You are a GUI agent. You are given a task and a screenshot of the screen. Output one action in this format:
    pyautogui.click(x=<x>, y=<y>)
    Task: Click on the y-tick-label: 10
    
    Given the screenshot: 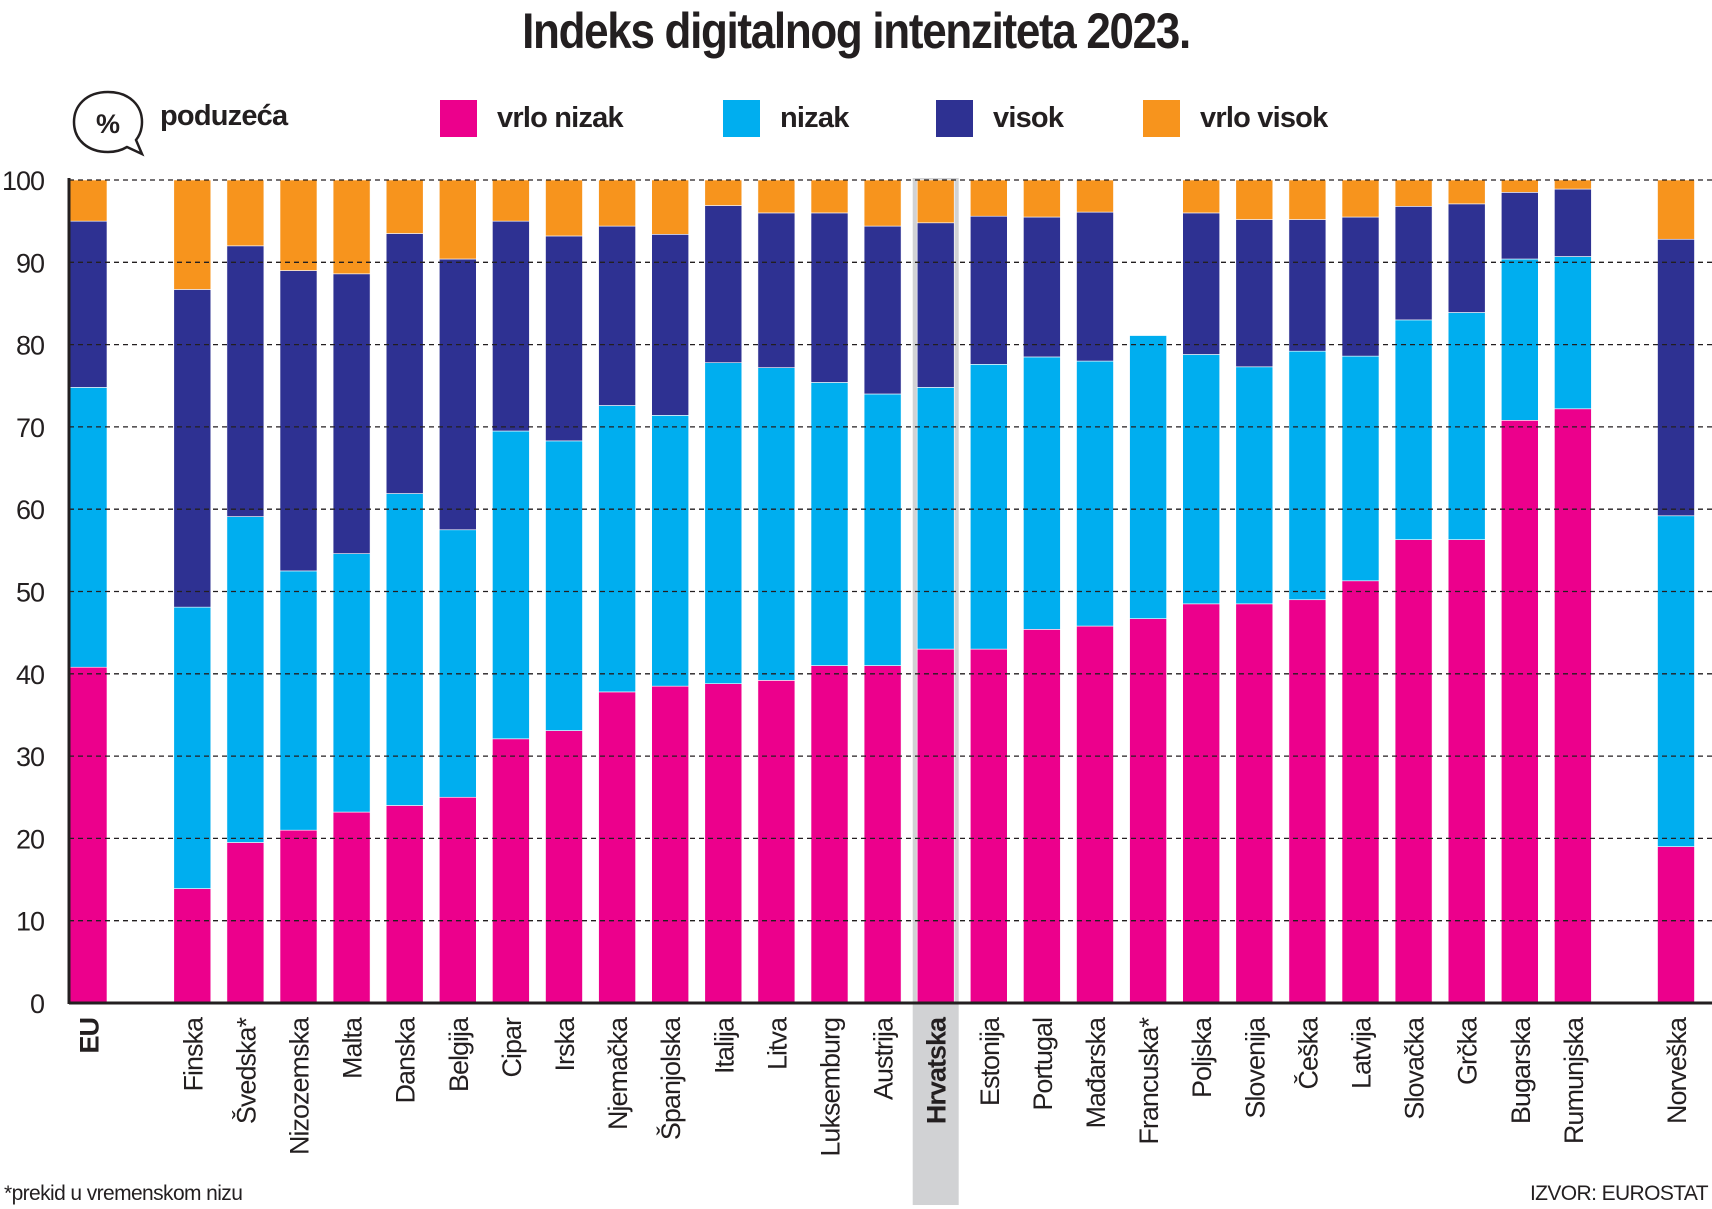 What is the action you would take?
    pyautogui.click(x=30, y=922)
    